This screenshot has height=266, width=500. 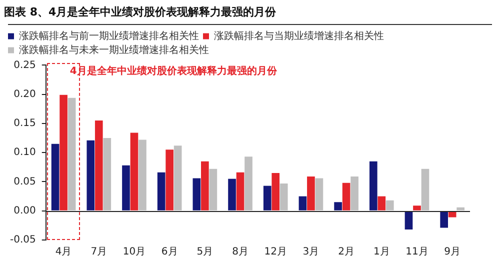 I want to click on x-tick-label: 10月, so click(x=134, y=252).